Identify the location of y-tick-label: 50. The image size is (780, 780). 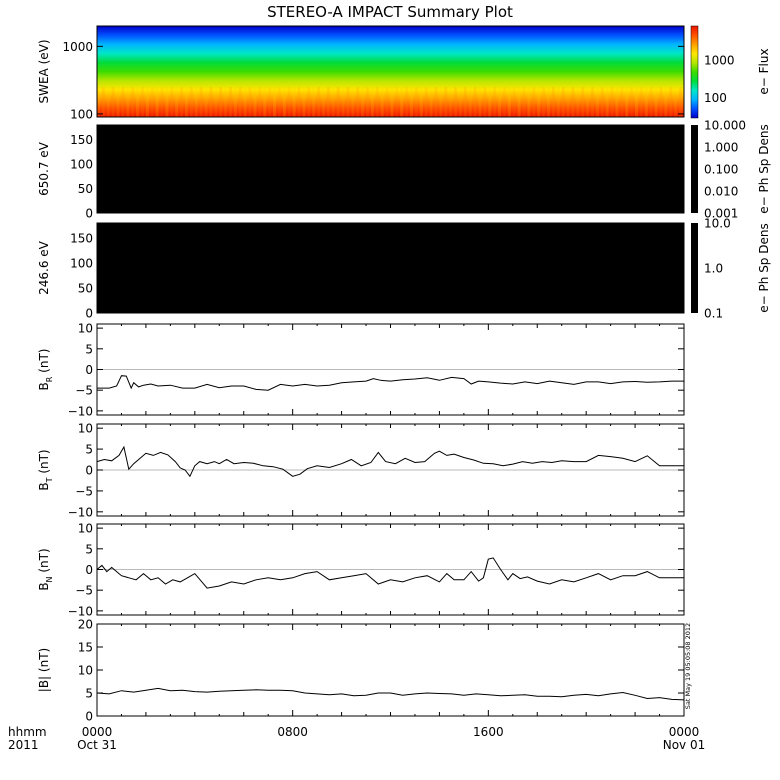
(85, 189).